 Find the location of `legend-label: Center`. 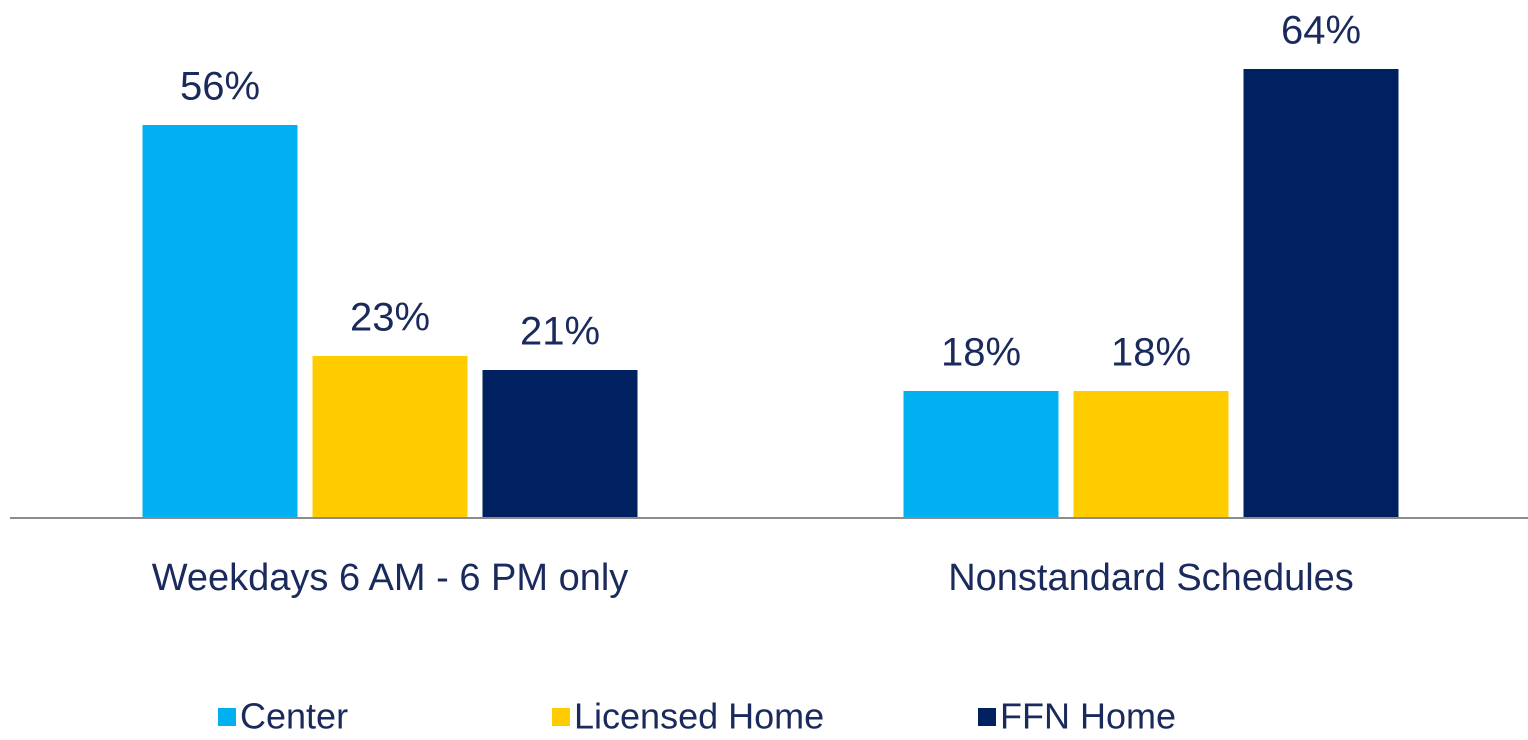

legend-label: Center is located at coordinates (294, 716).